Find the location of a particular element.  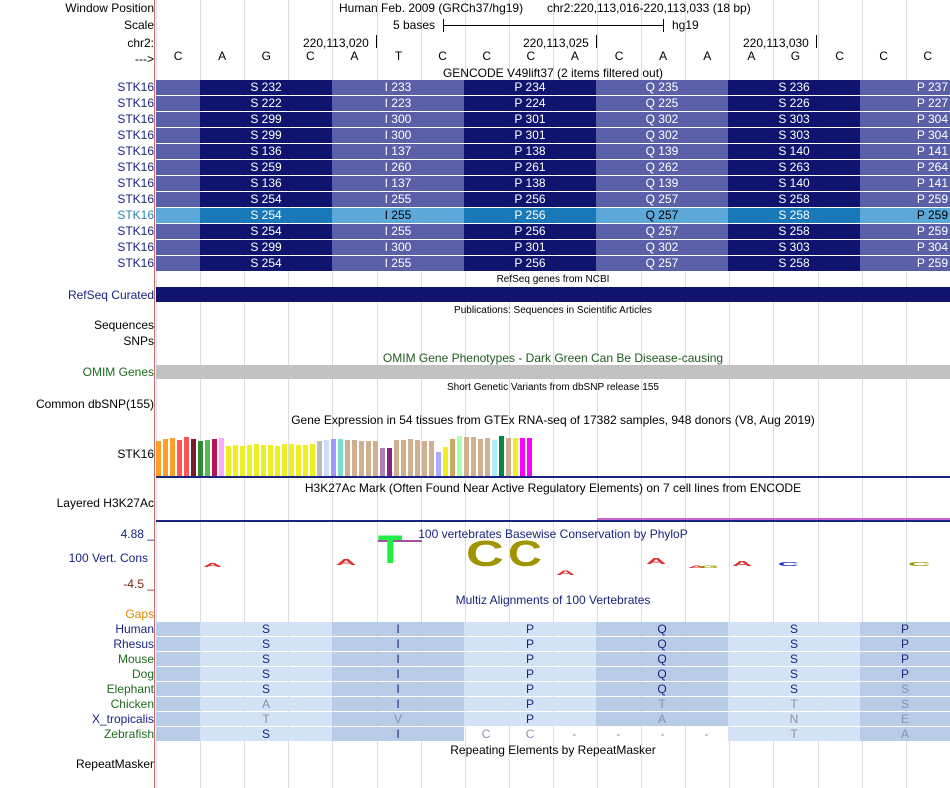

refseq-label: RefSeq Curated is located at coordinates (110, 295).